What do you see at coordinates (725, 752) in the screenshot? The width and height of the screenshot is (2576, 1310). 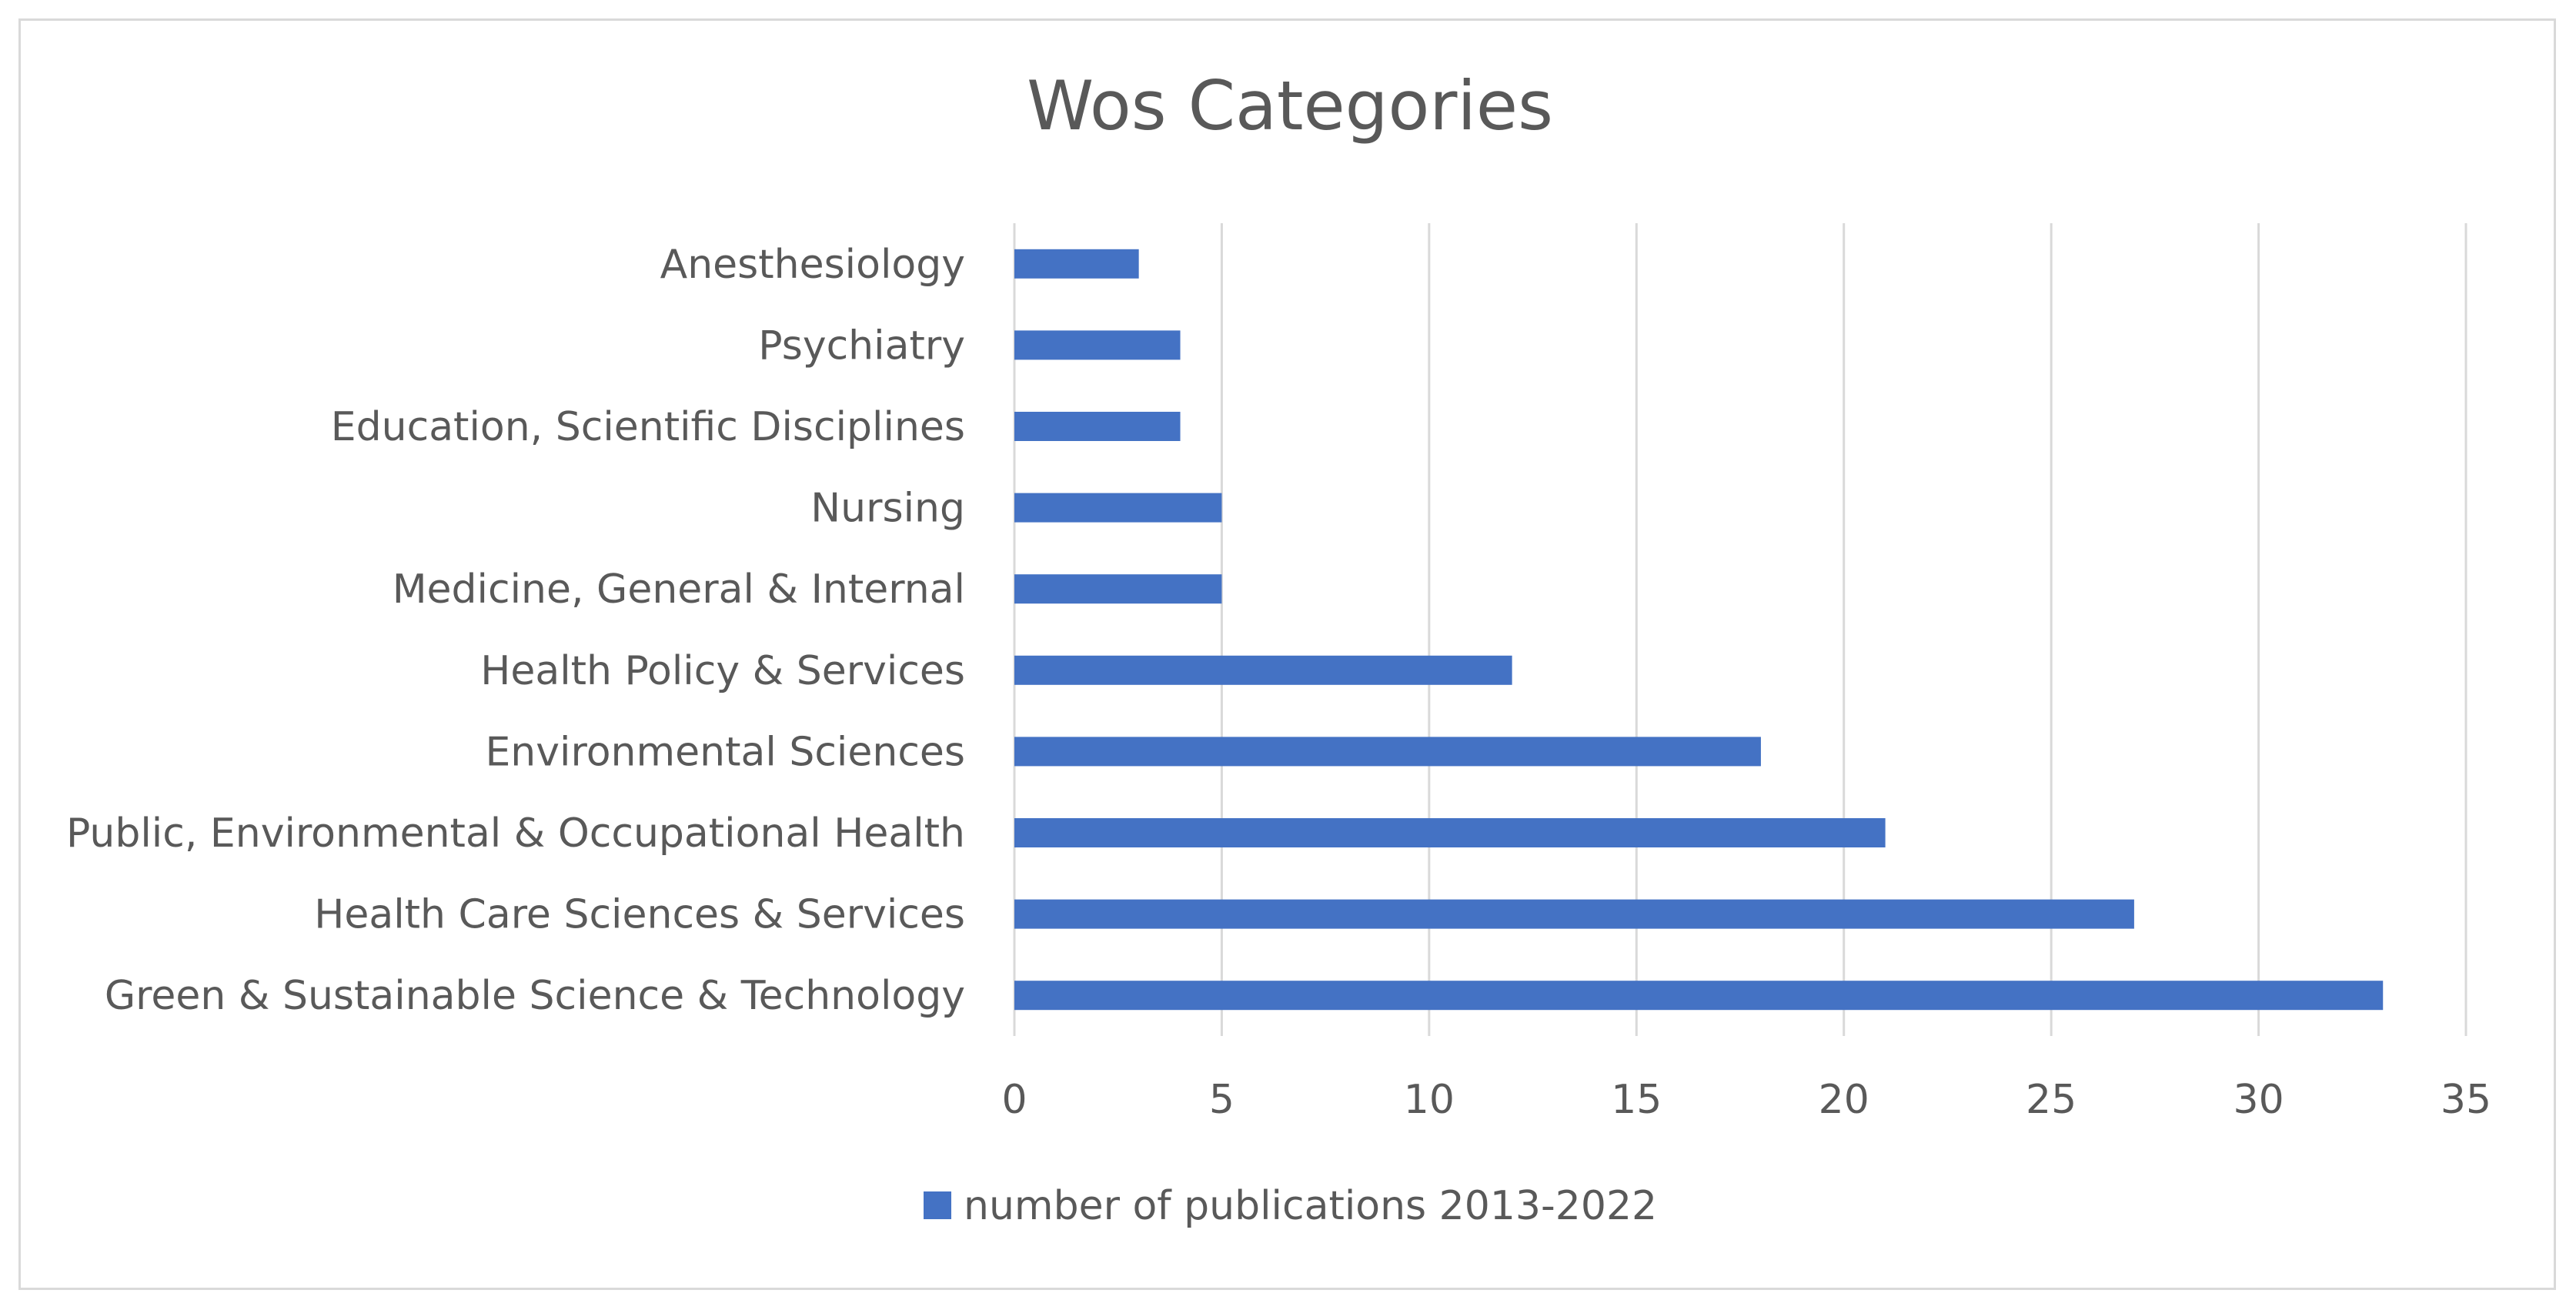 I see `category-label: Environmental Sciences` at bounding box center [725, 752].